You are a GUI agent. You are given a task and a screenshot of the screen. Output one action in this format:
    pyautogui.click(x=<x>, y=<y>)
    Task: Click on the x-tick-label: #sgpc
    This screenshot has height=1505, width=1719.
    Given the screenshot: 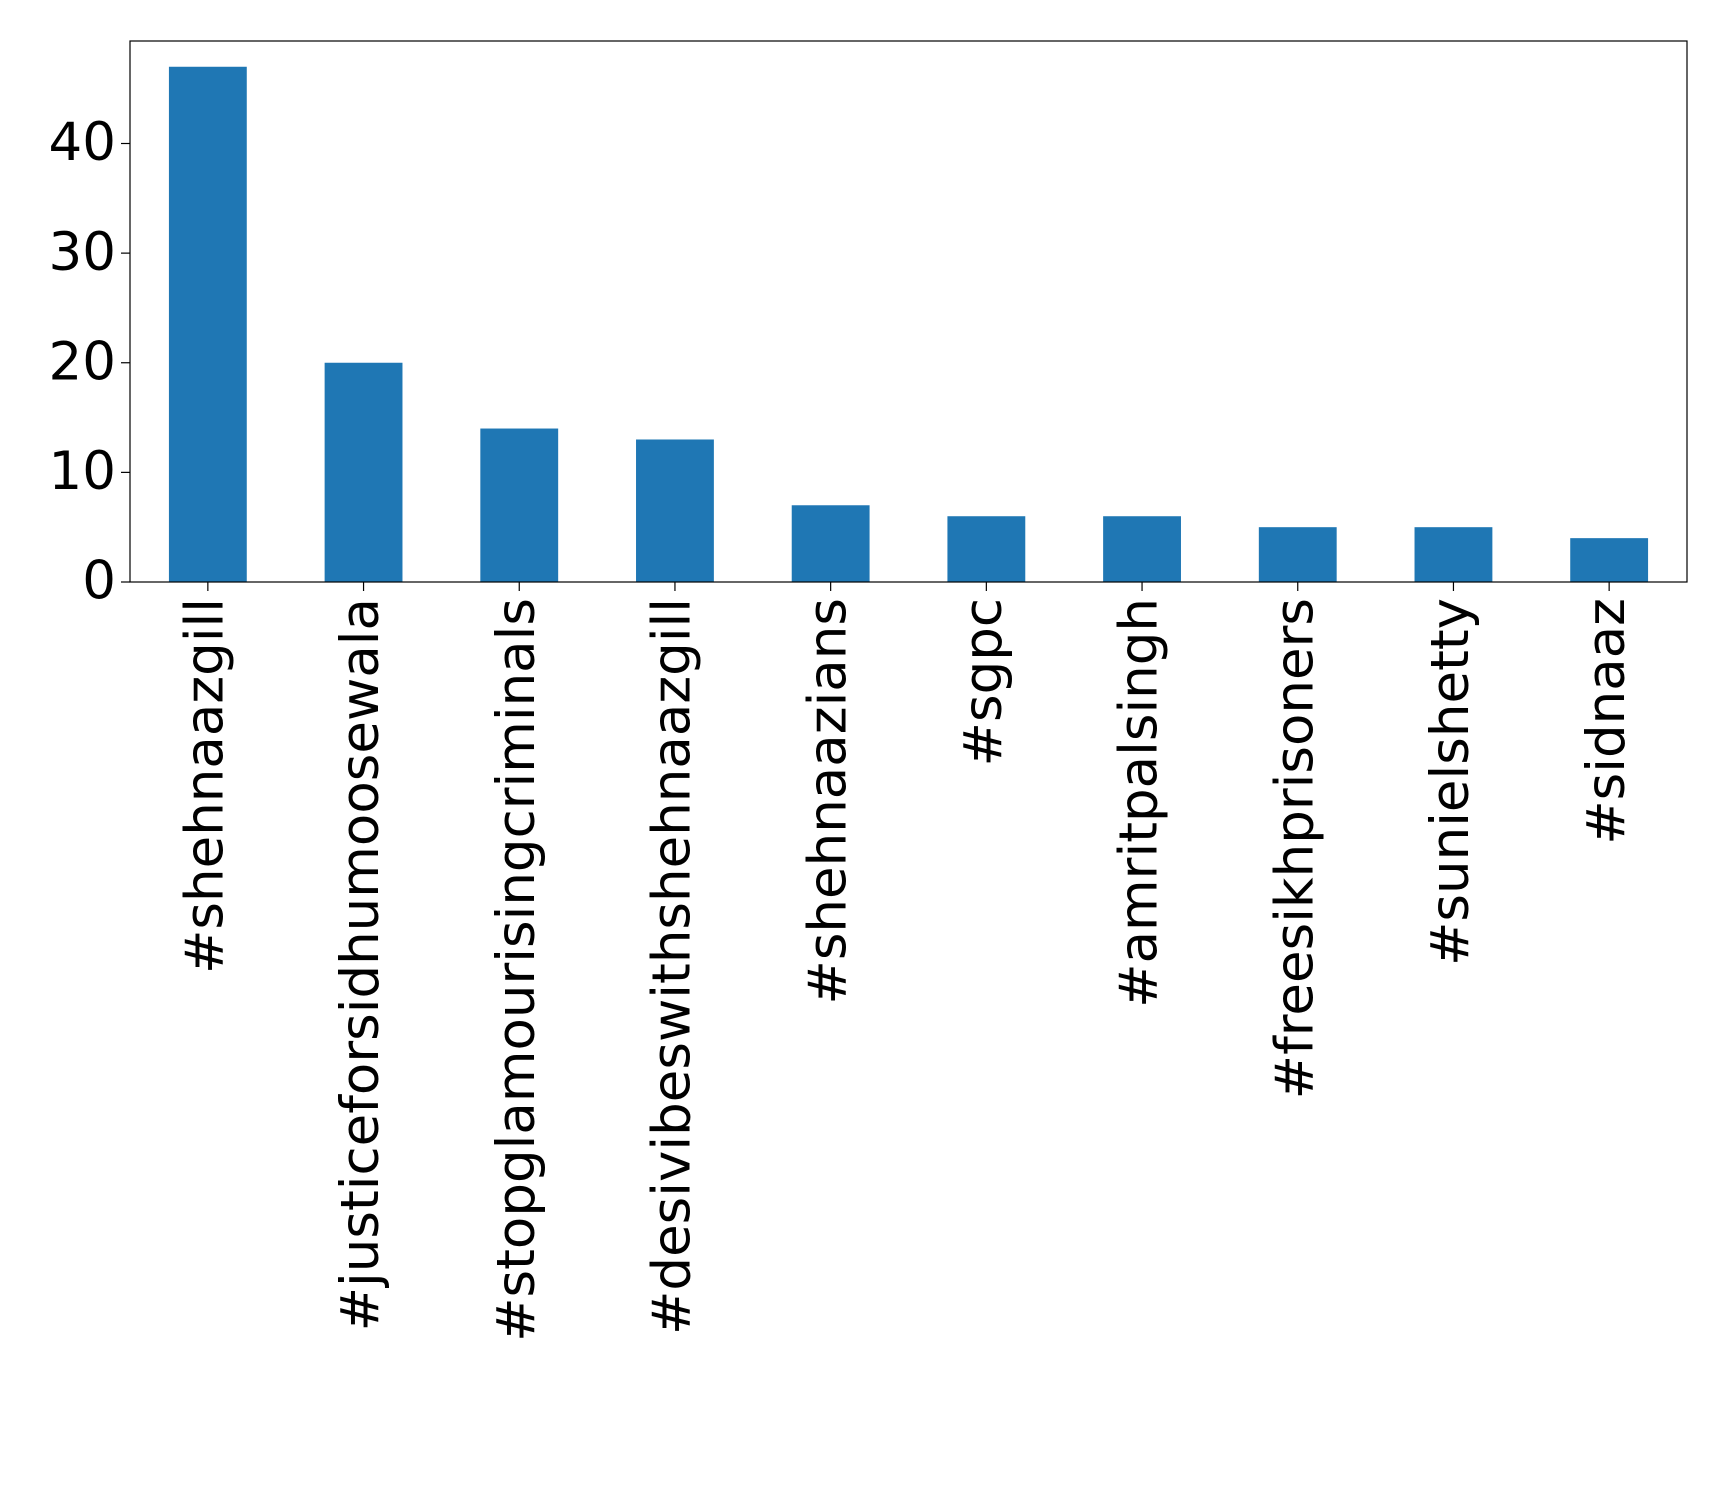 What is the action you would take?
    pyautogui.click(x=983, y=682)
    